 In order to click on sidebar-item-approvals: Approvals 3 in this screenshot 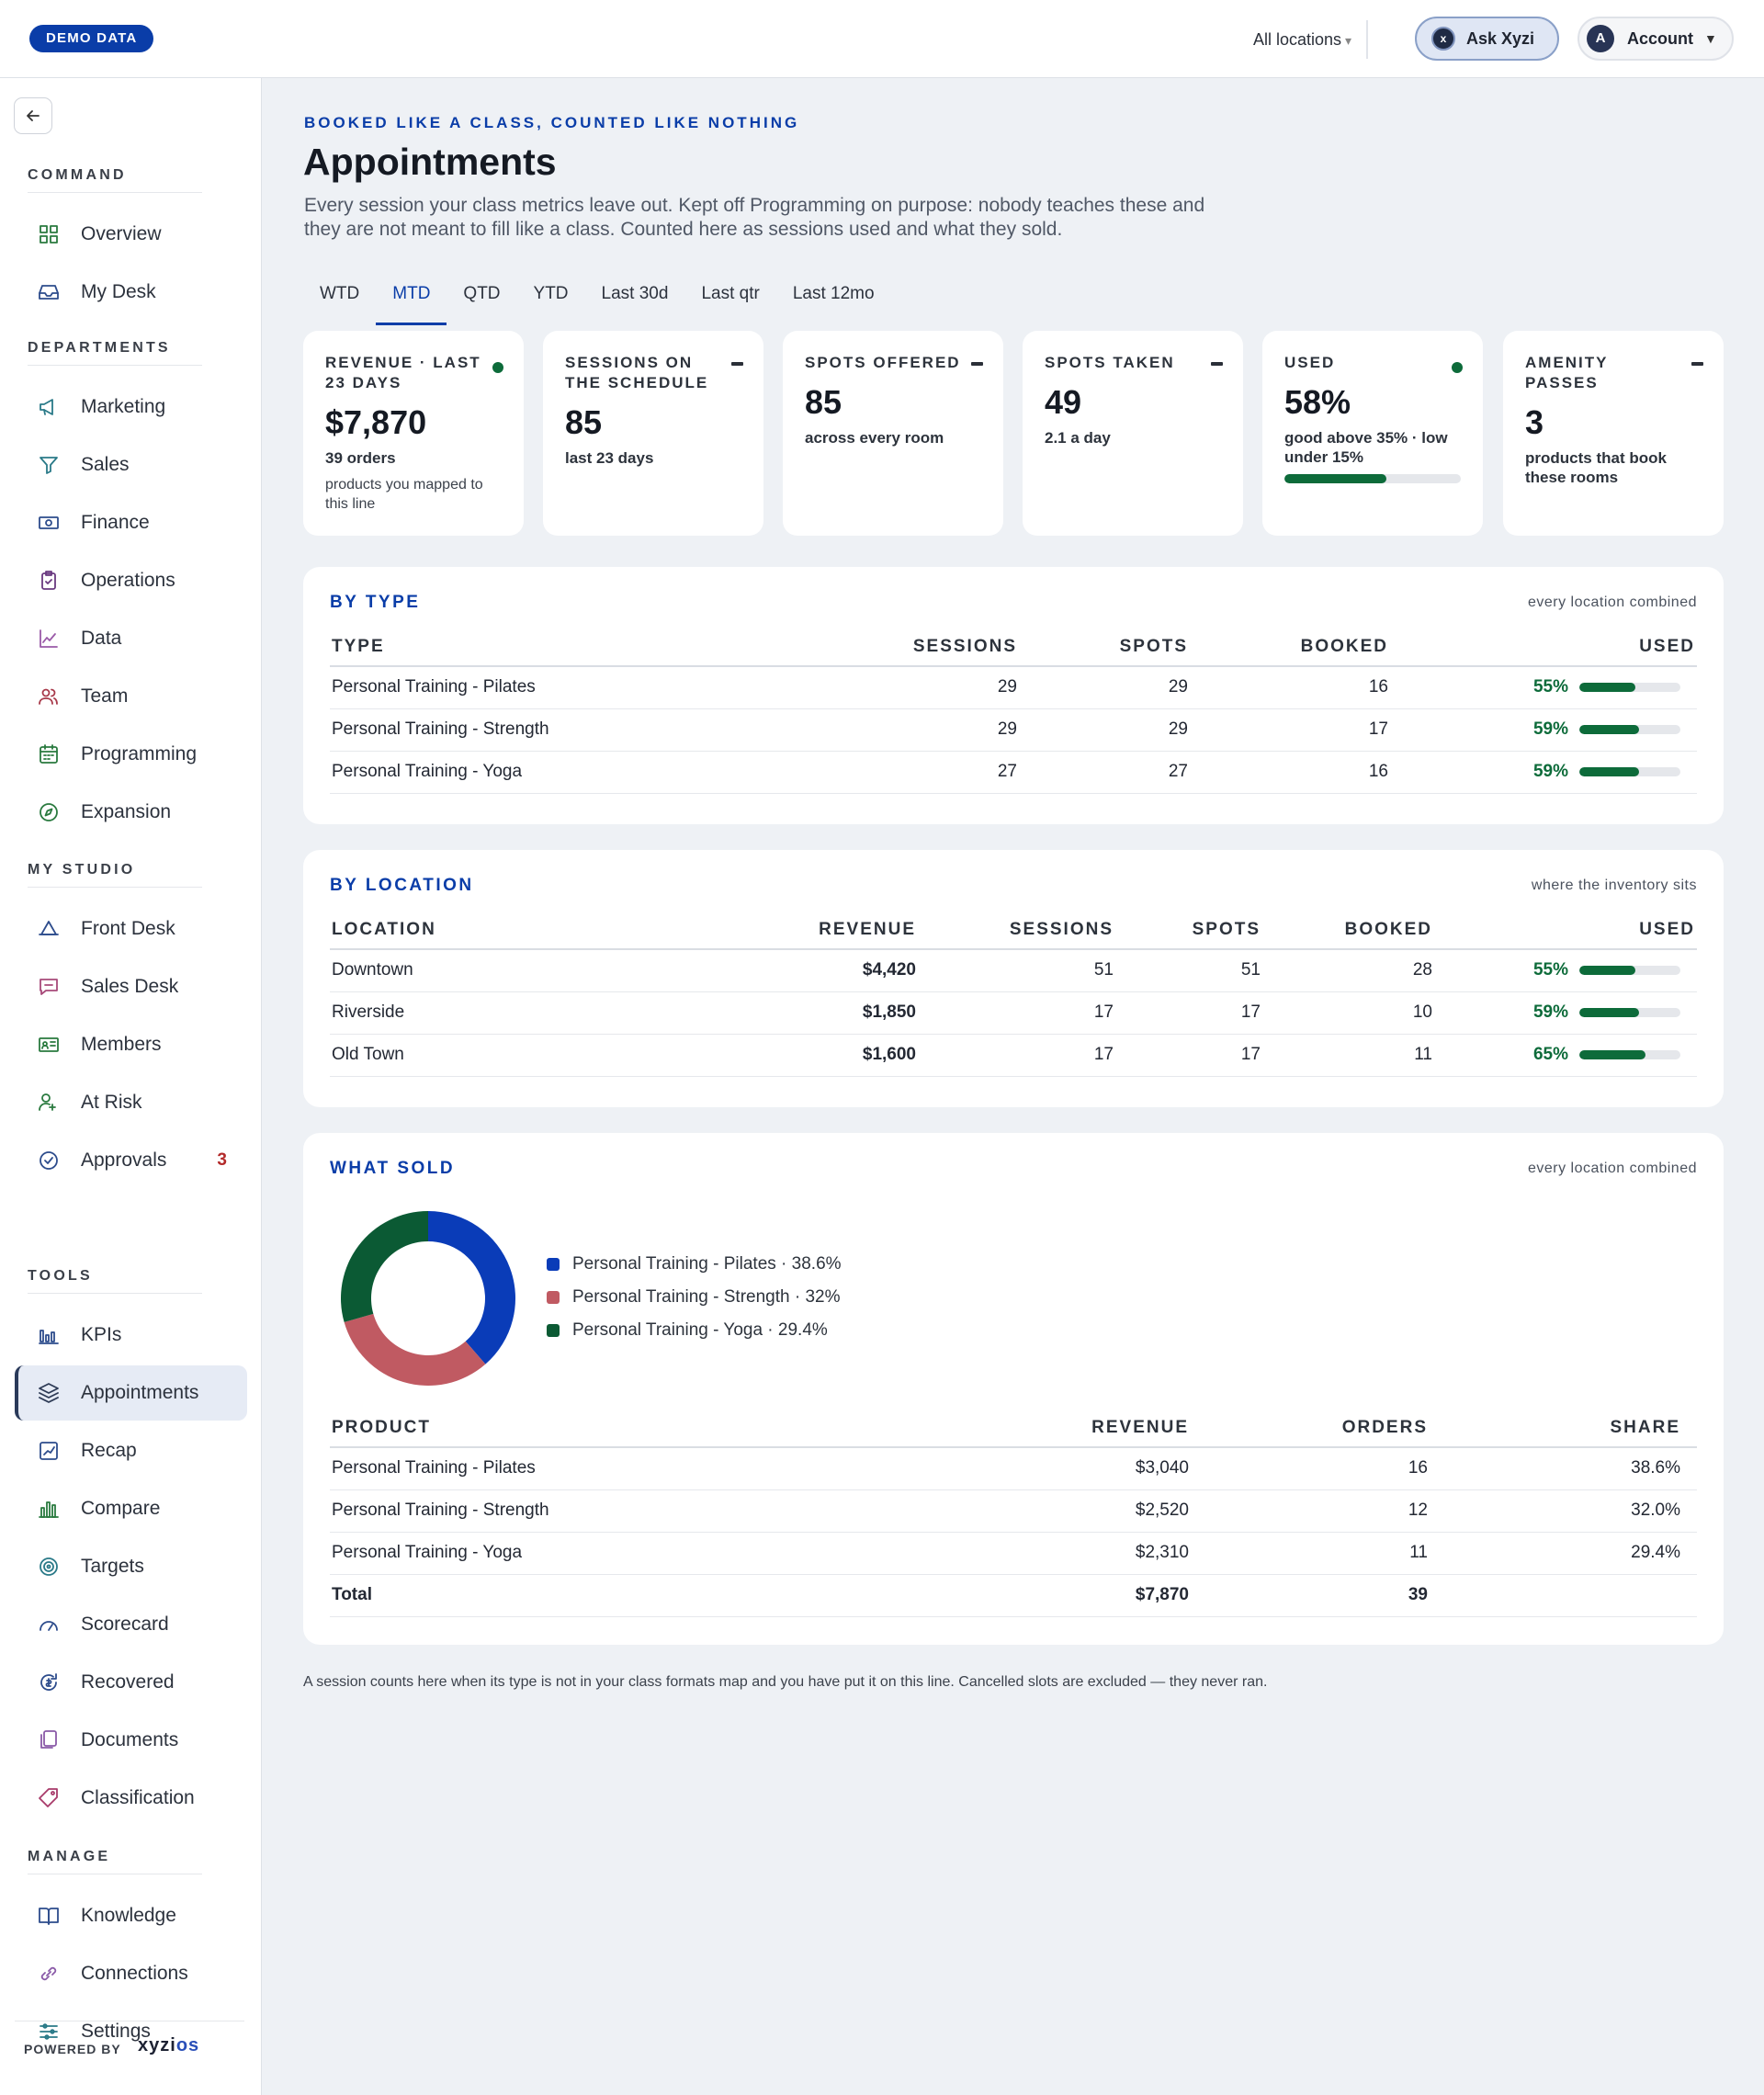, I will do `click(131, 1160)`.